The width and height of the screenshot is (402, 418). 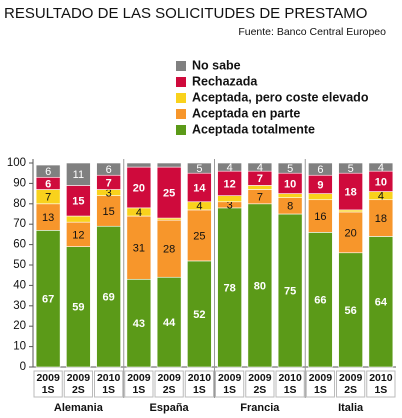 What do you see at coordinates (312, 32) in the screenshot?
I see `chart-subtitle: Fuente: Banco Central Europeo` at bounding box center [312, 32].